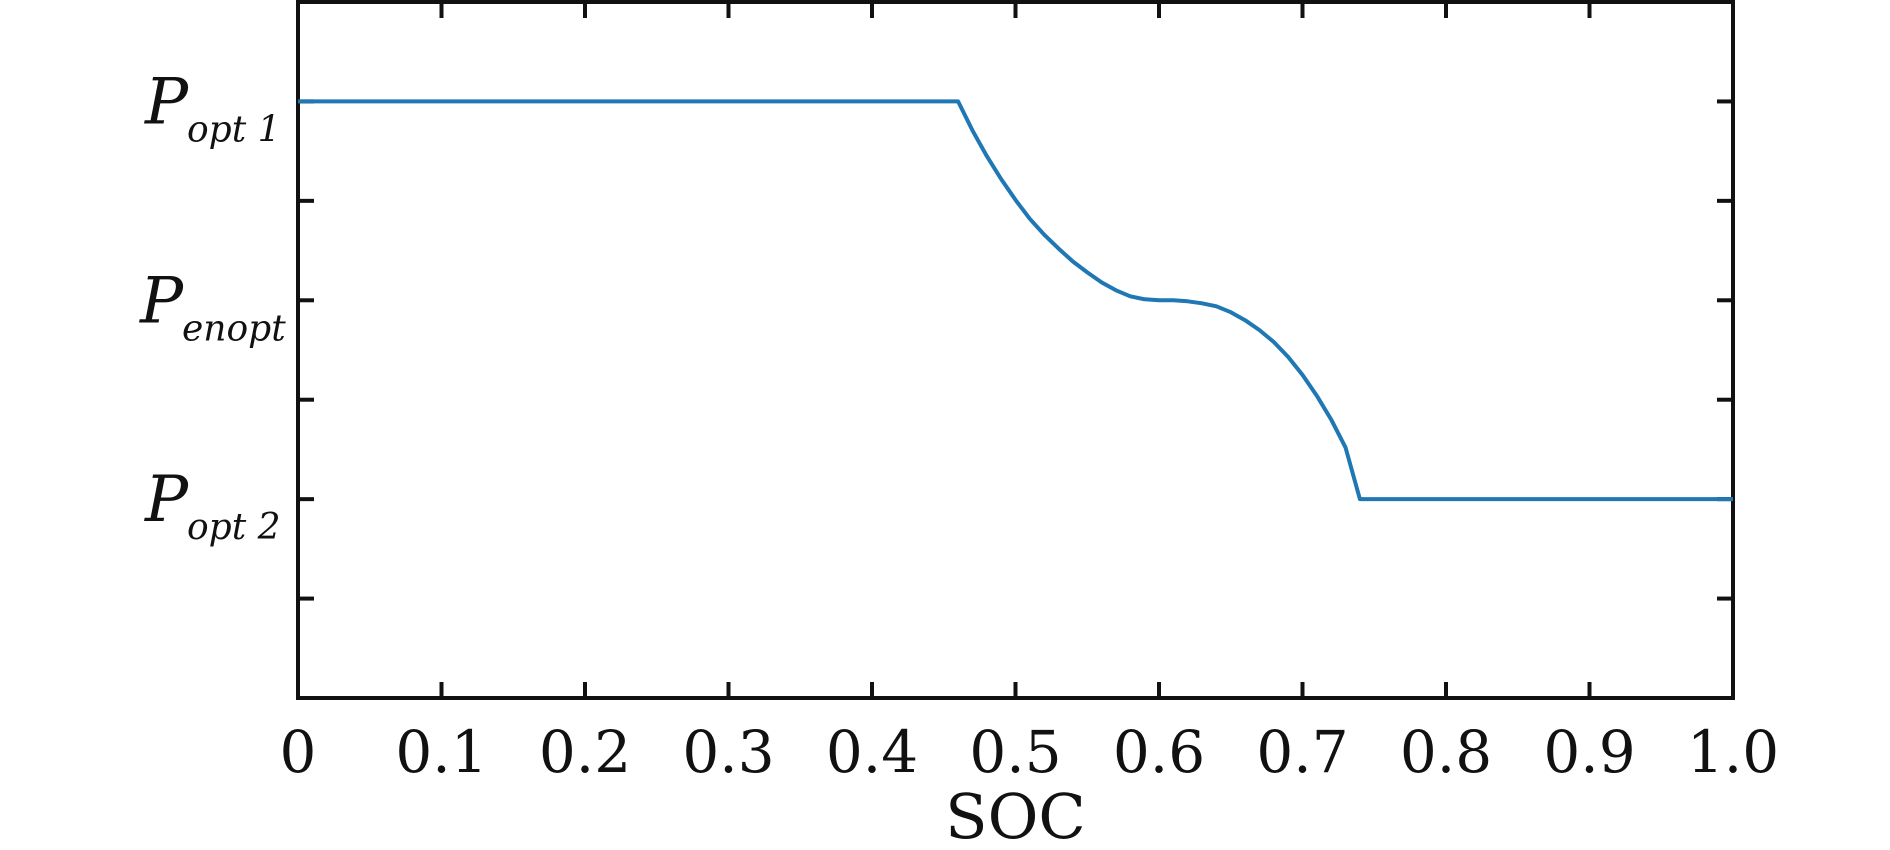 Image resolution: width=1890 pixels, height=850 pixels. I want to click on x-tick-label: 0.9, so click(1589, 752).